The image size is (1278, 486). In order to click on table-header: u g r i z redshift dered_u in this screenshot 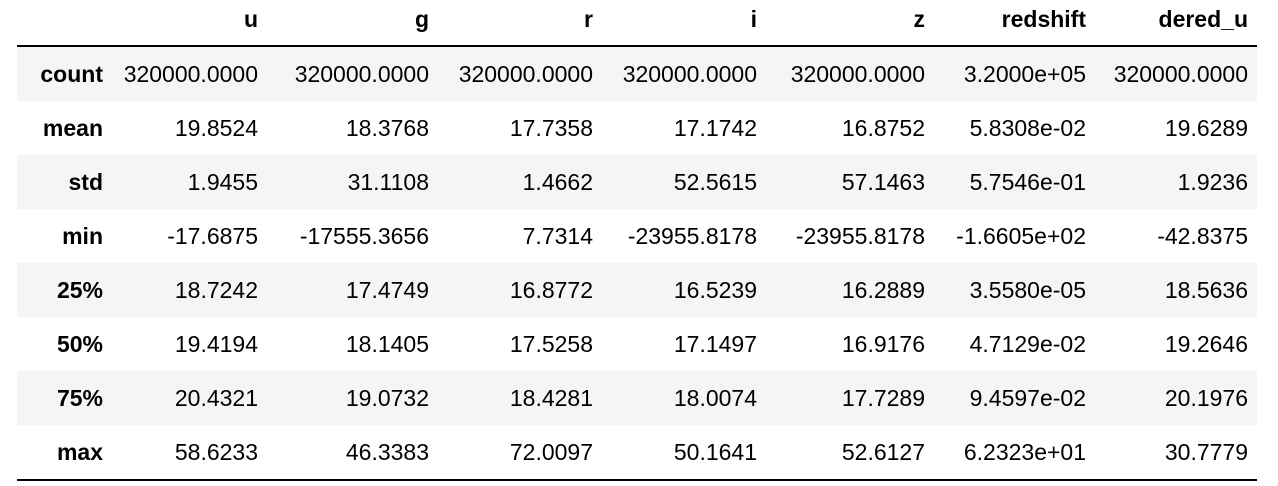, I will do `click(637, 23)`.